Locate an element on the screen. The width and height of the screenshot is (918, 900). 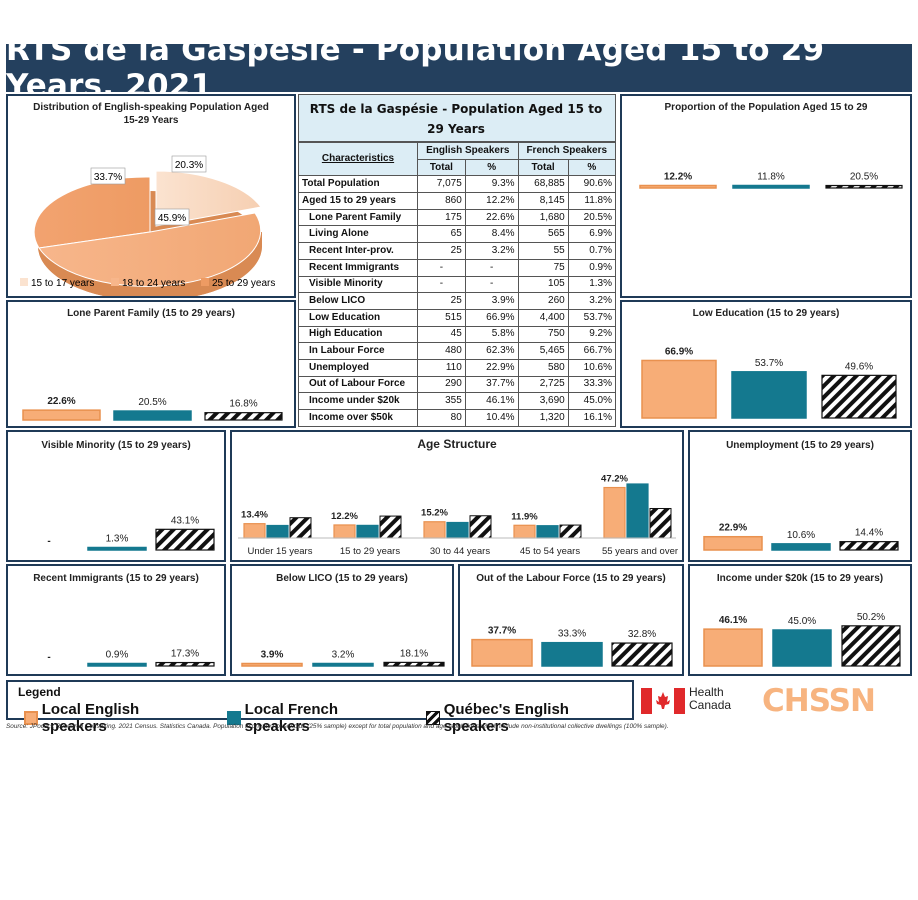
age-bar-label: 13.4% is located at coordinates (254, 515).